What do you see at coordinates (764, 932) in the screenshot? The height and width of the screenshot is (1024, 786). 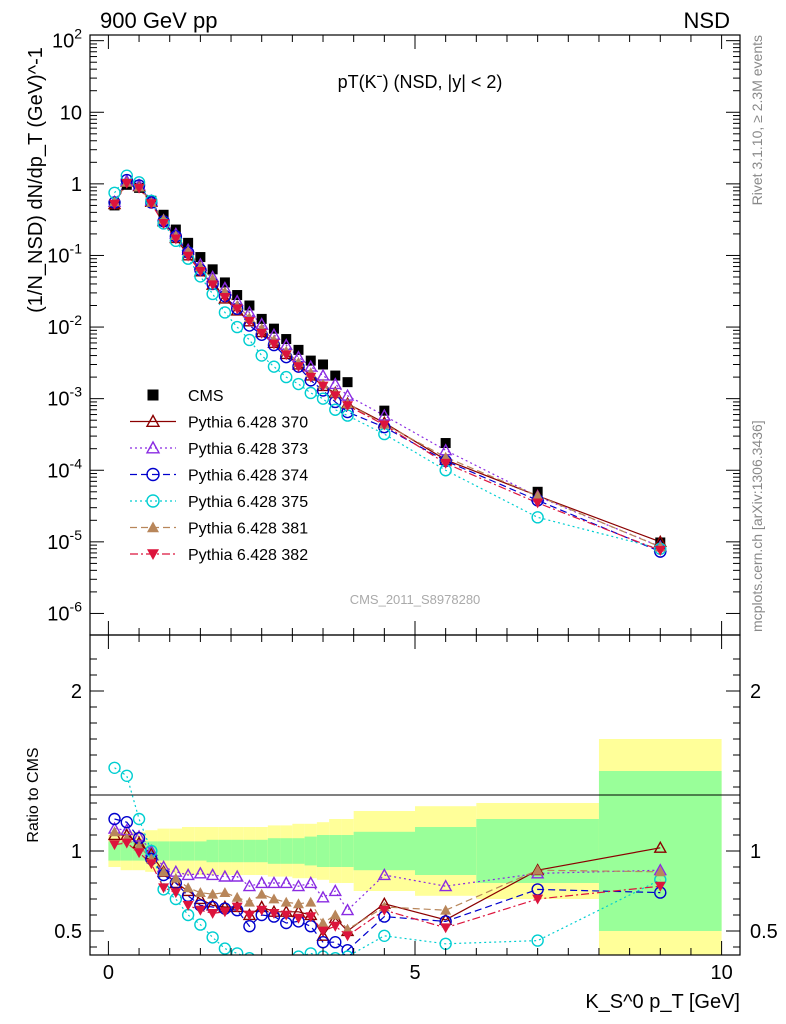 I see `ratio-y-tick-label-right: 0.5` at bounding box center [764, 932].